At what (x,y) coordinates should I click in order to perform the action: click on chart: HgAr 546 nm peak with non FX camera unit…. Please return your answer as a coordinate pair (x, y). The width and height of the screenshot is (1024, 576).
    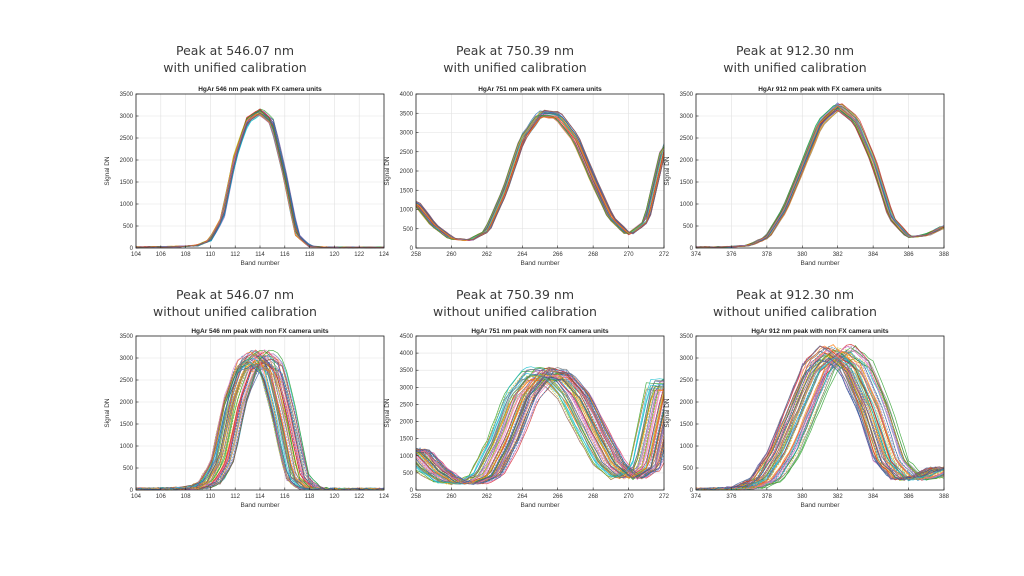
    Looking at the image, I should click on (247, 418).